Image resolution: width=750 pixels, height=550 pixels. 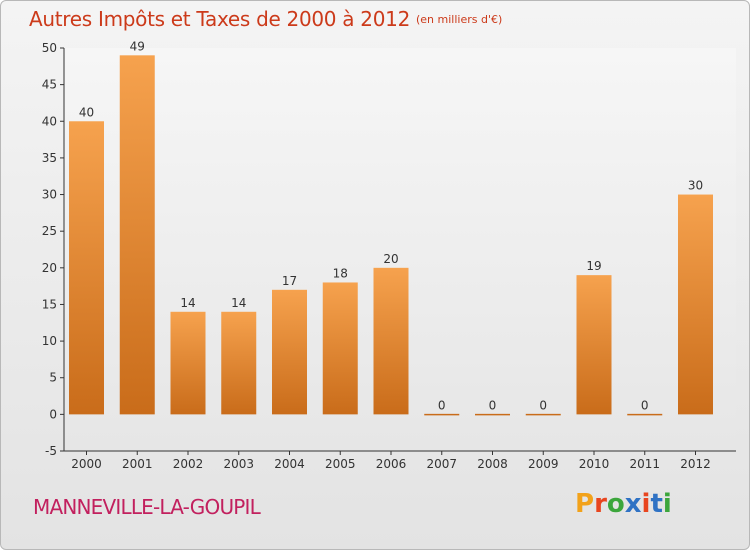 I want to click on data-label-2005: 18, so click(x=340, y=273).